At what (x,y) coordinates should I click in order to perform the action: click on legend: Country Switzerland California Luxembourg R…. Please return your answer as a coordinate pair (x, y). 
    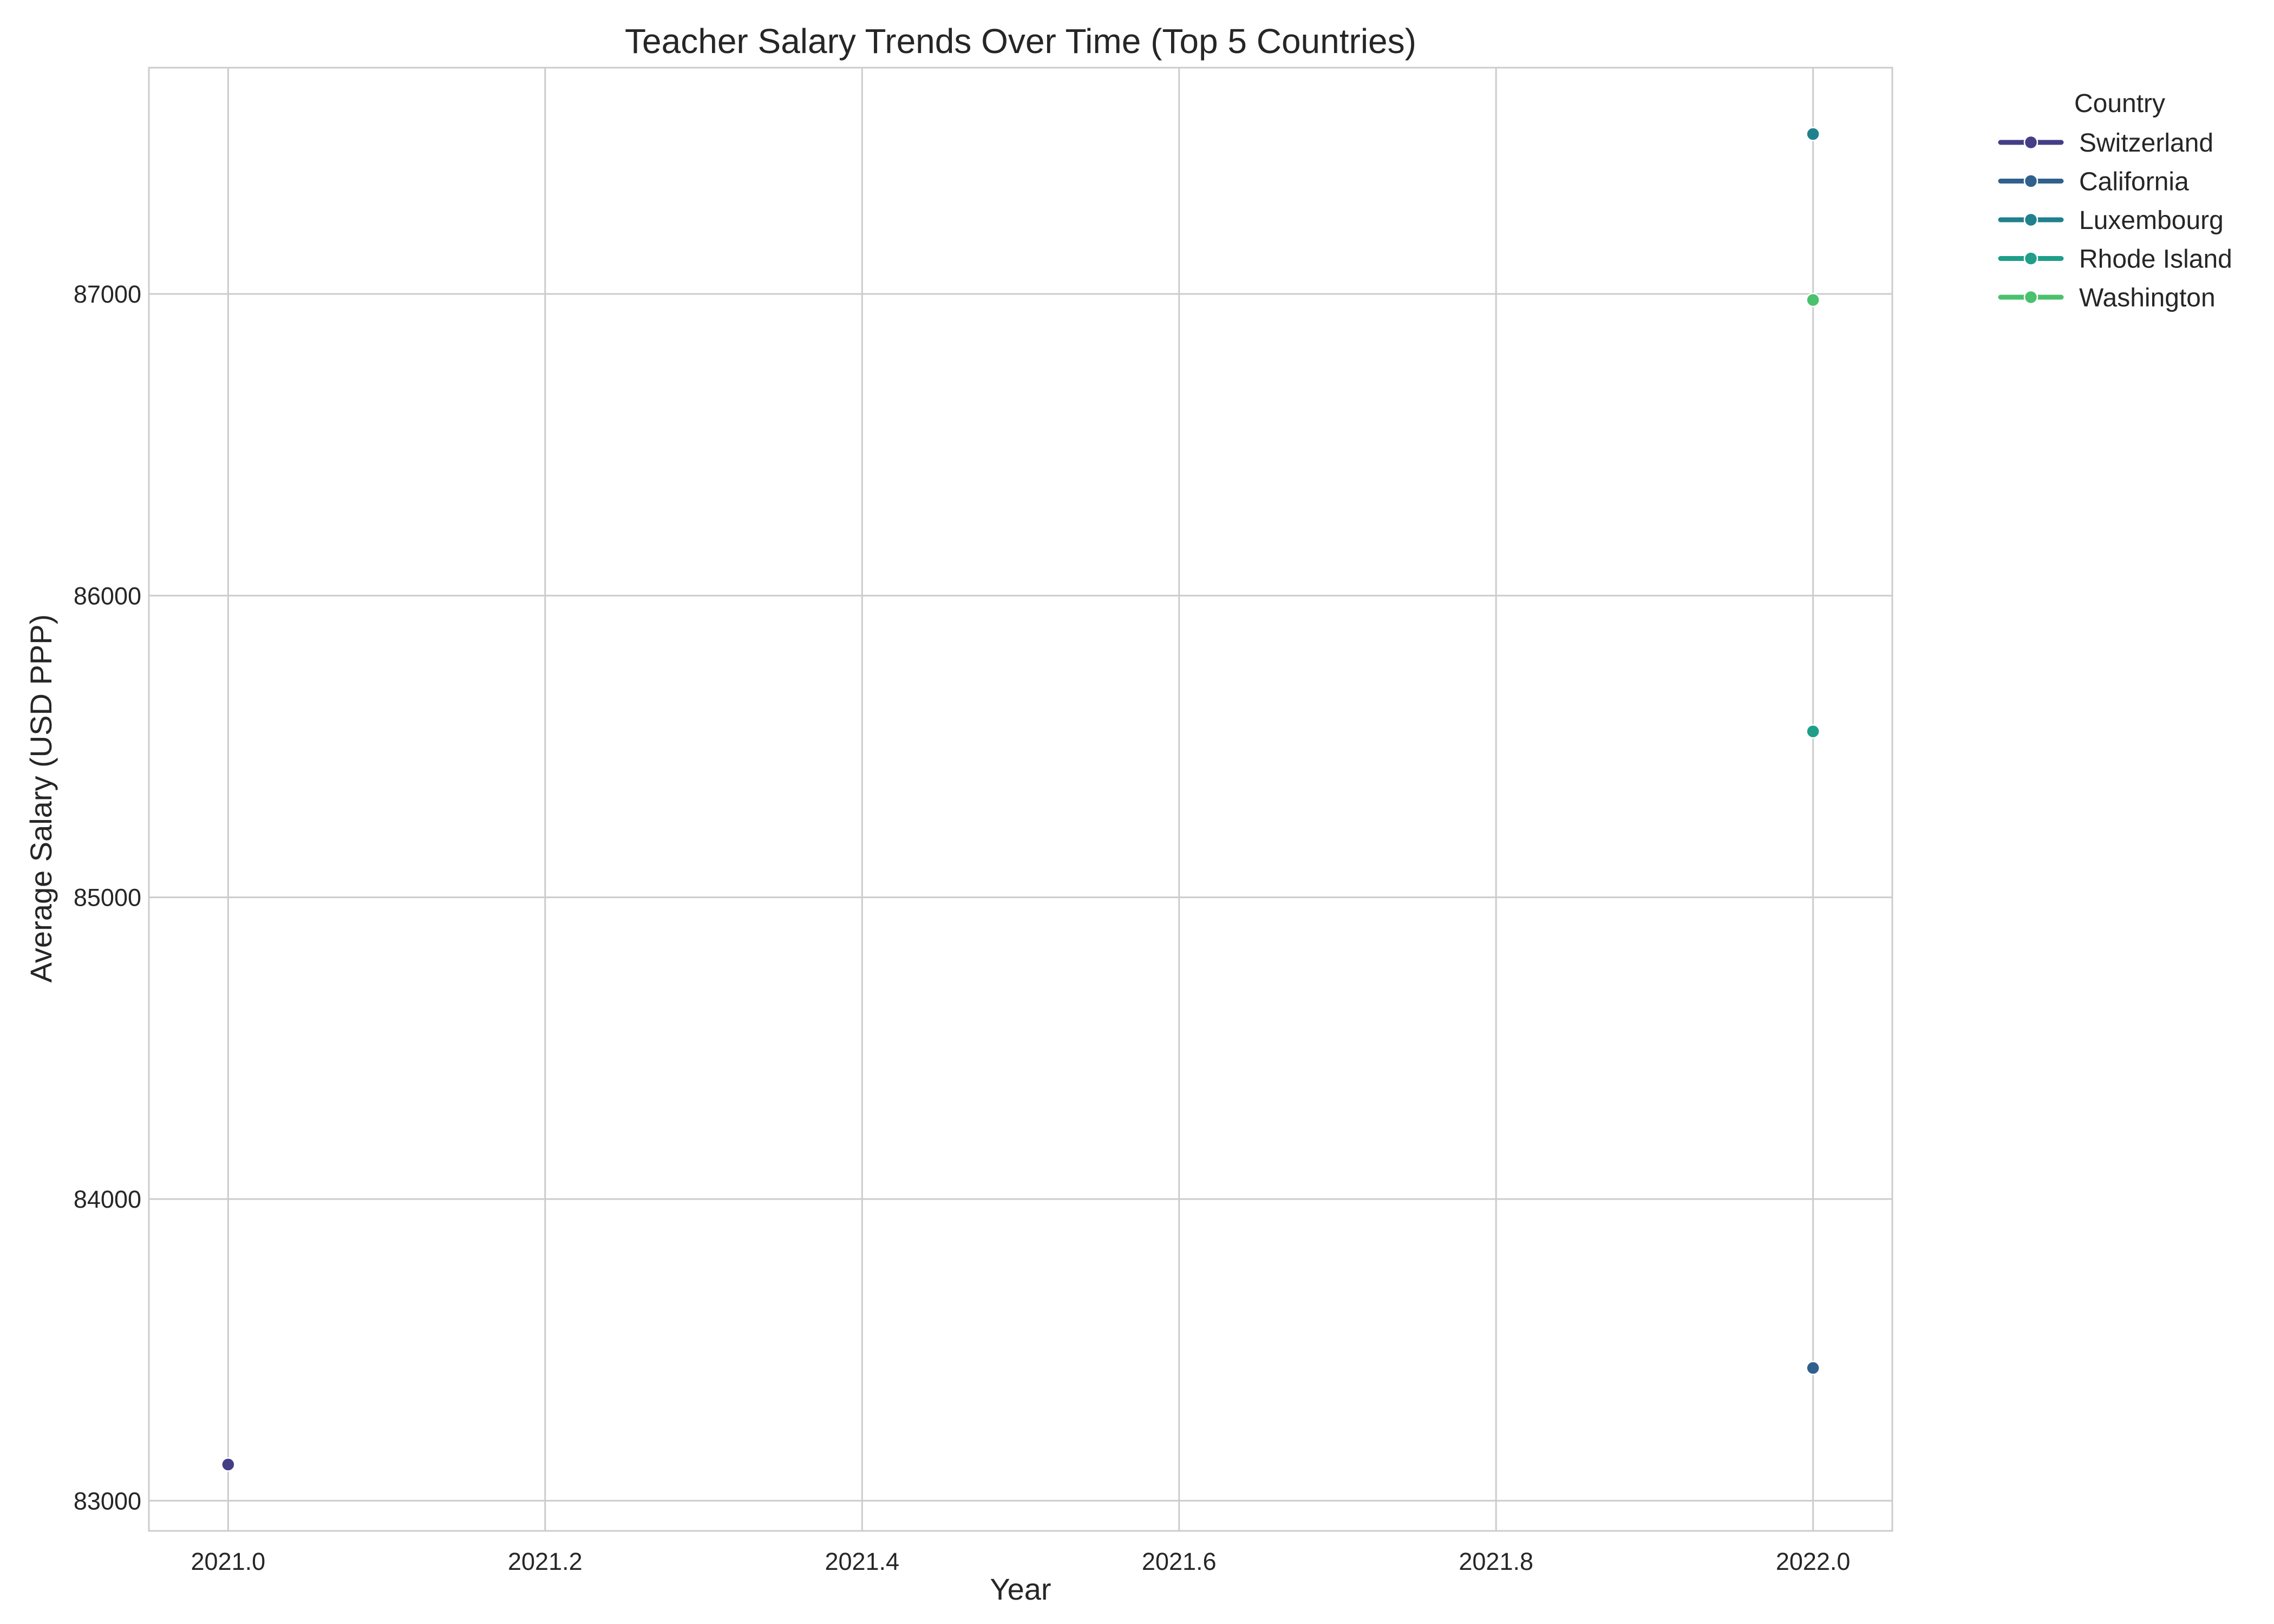
    Looking at the image, I should click on (2115, 200).